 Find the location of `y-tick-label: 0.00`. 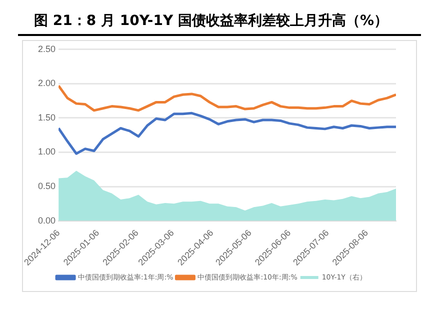

y-tick-label: 0.00 is located at coordinates (47, 220).